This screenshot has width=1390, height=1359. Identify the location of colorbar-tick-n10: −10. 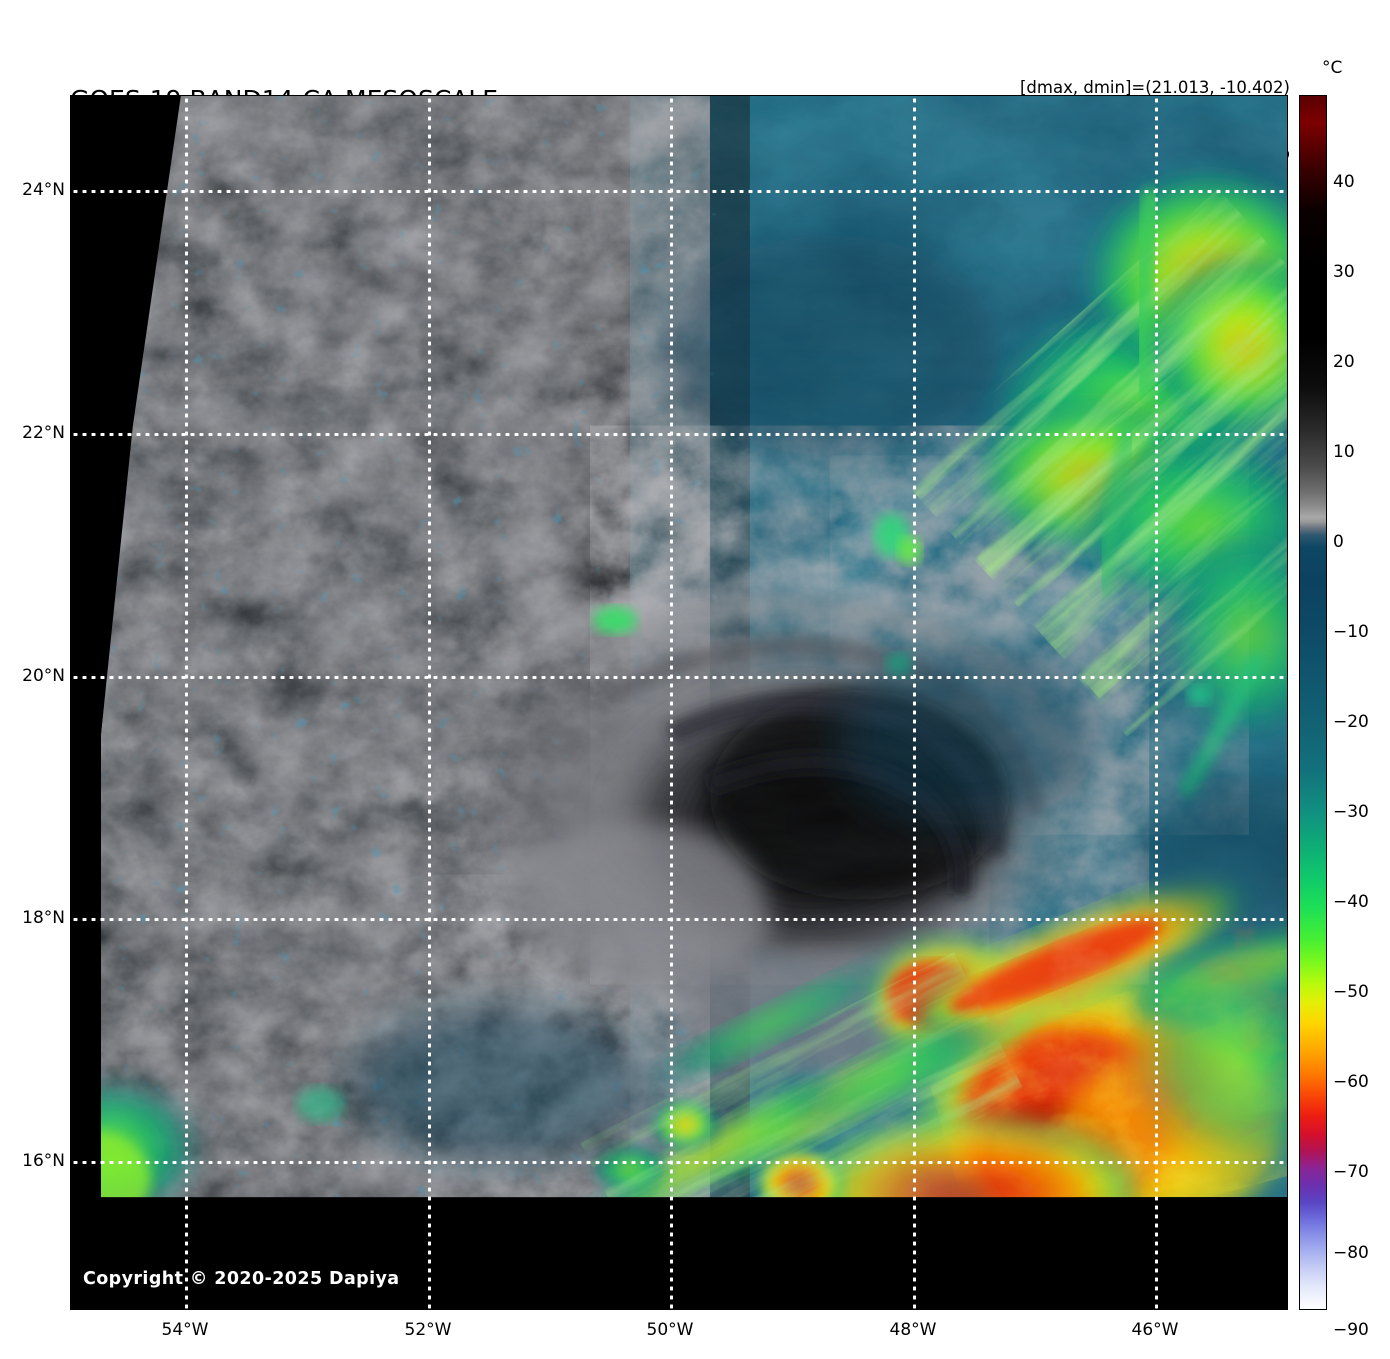
(1351, 632).